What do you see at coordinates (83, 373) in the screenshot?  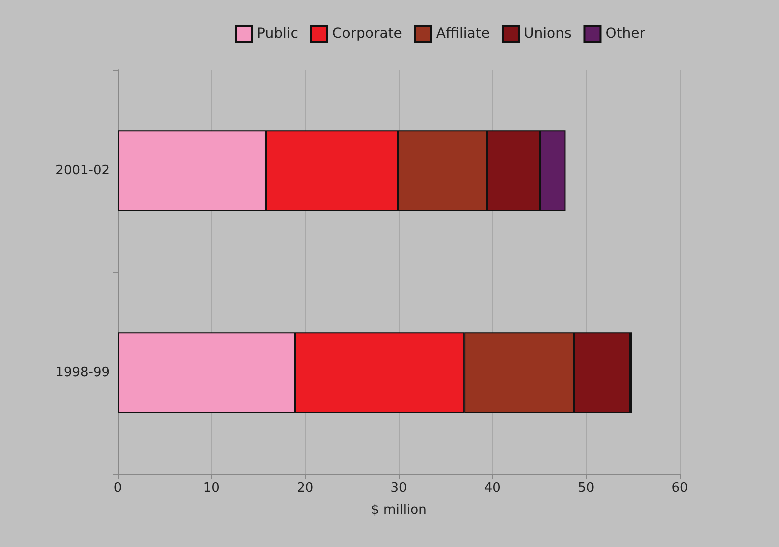 I see `y-tick-label: 1998-99` at bounding box center [83, 373].